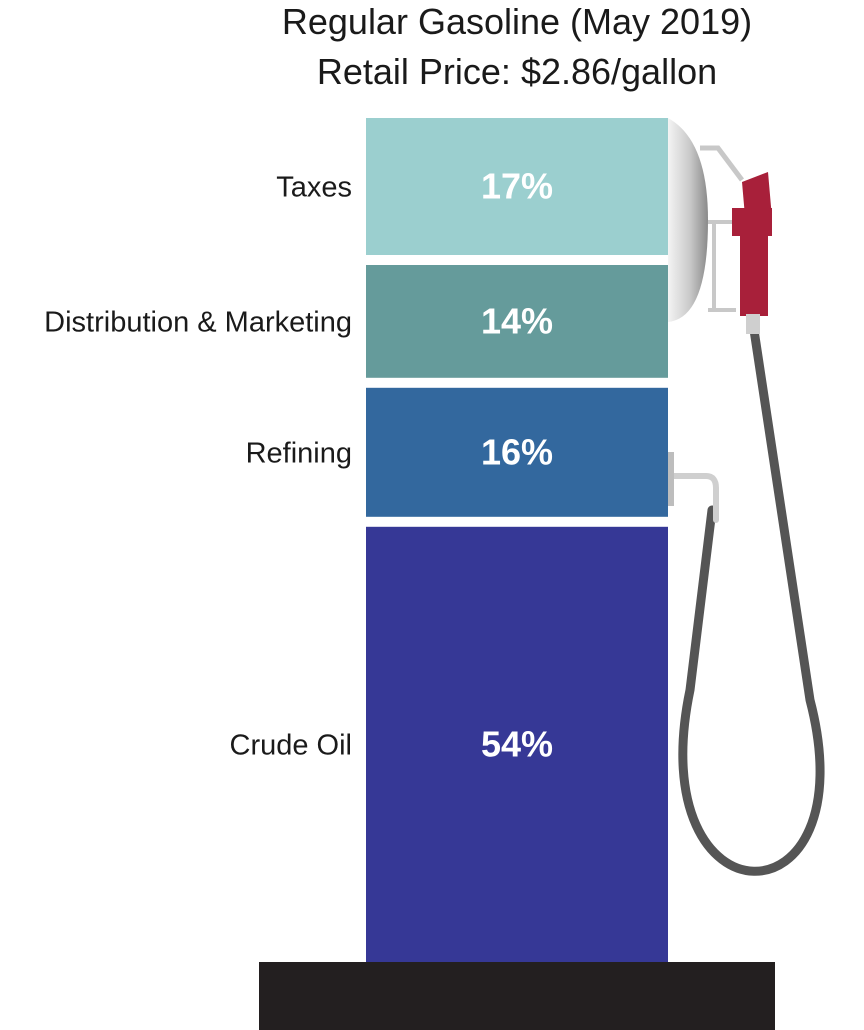 This screenshot has height=1030, width=864. What do you see at coordinates (198, 322) in the screenshot?
I see `category-label-distribution-marketing: Distribution & Marketing` at bounding box center [198, 322].